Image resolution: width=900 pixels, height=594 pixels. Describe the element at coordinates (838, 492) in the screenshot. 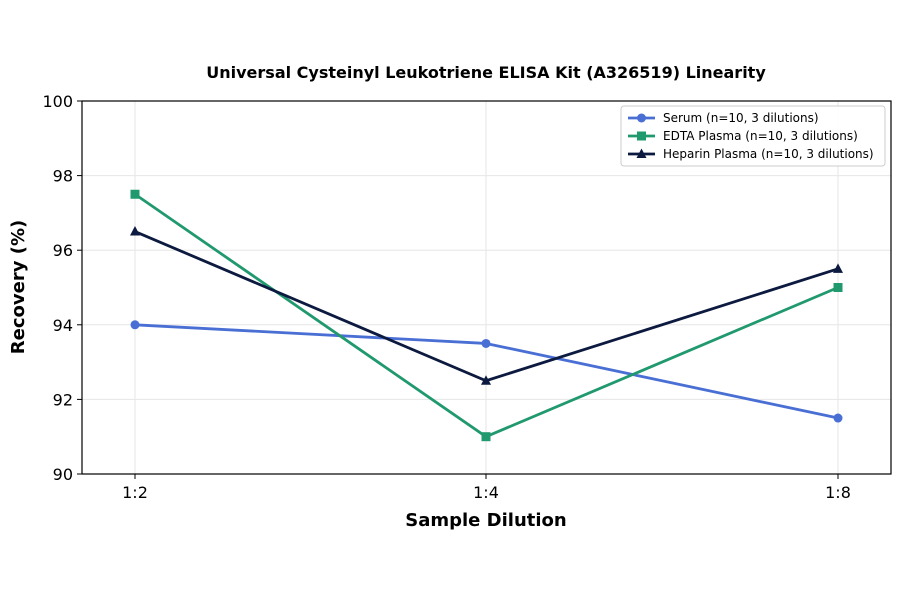

I see `x-tick-label: 1:8` at that location.